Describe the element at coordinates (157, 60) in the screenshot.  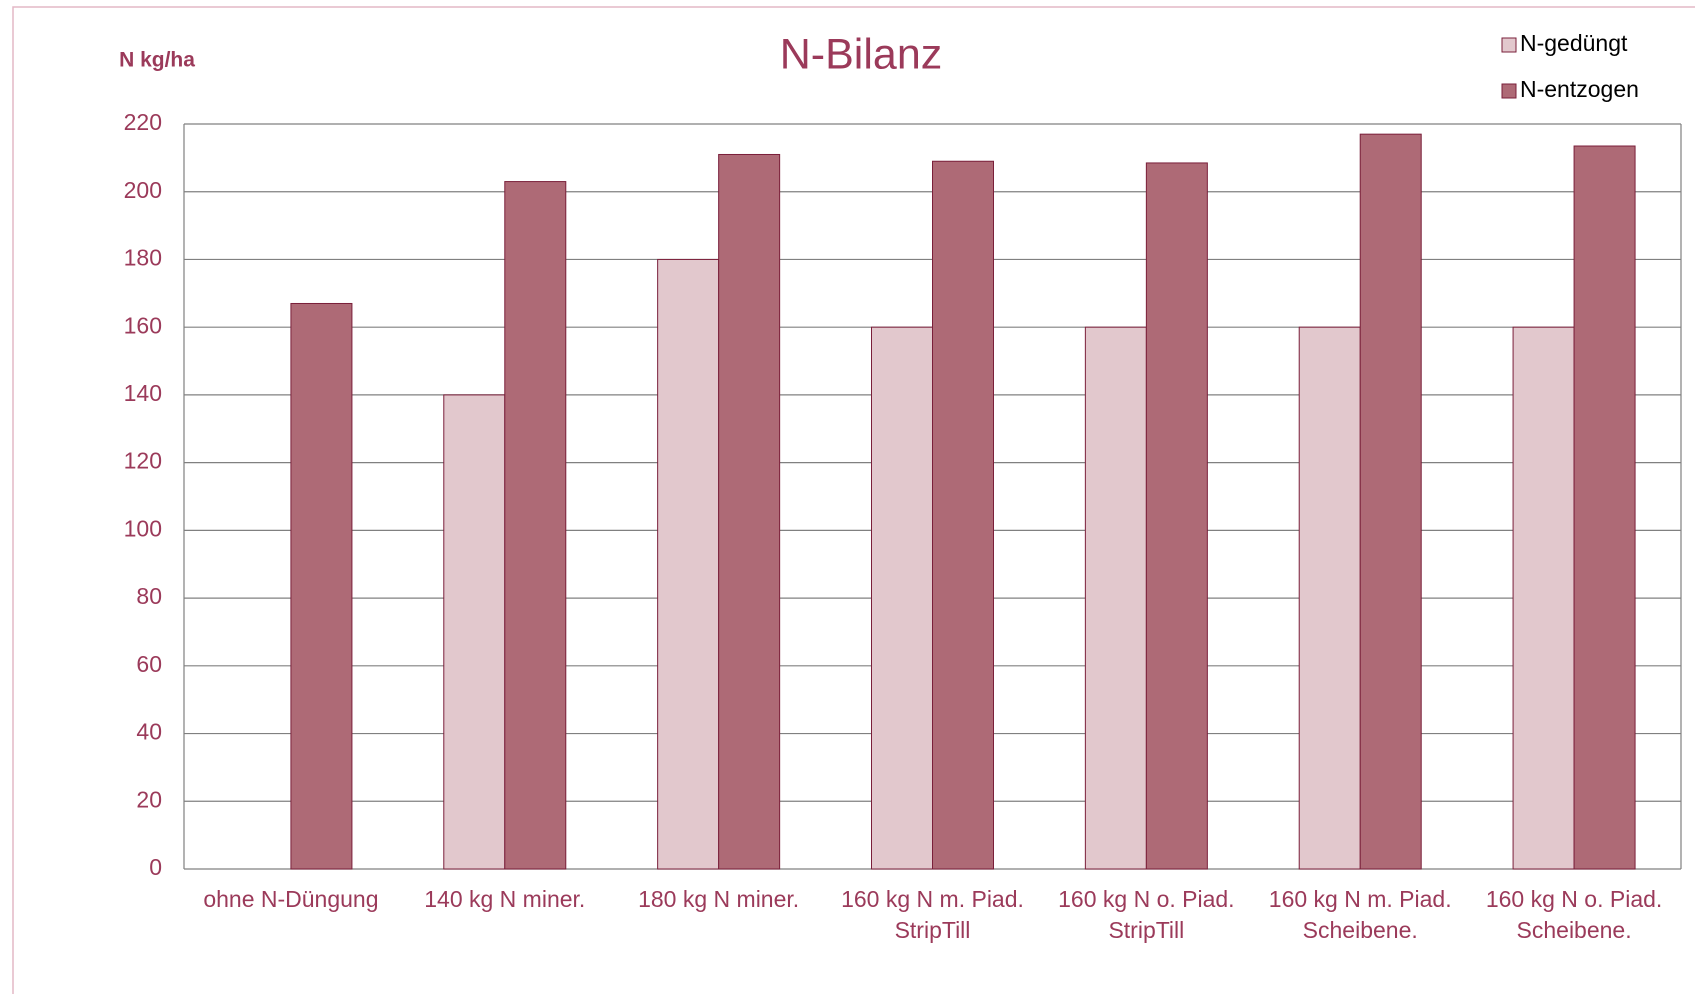
I see `y-axis-label: N kg/ha` at that location.